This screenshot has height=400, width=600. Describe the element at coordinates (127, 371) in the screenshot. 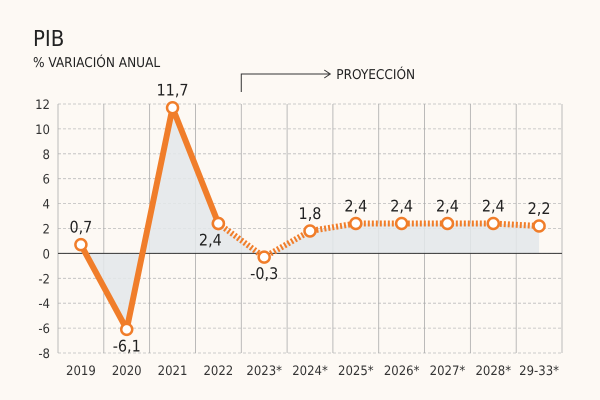

I see `x-tick-label: 2020` at that location.